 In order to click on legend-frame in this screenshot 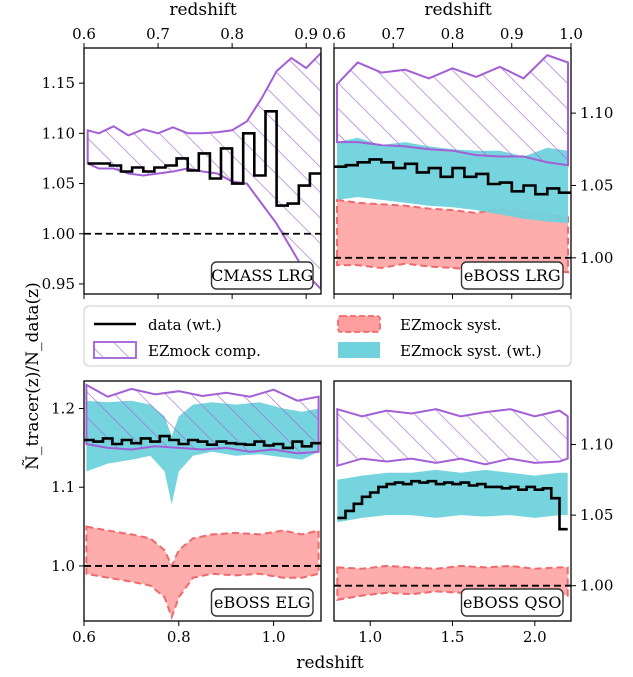, I will do `click(327, 336)`.